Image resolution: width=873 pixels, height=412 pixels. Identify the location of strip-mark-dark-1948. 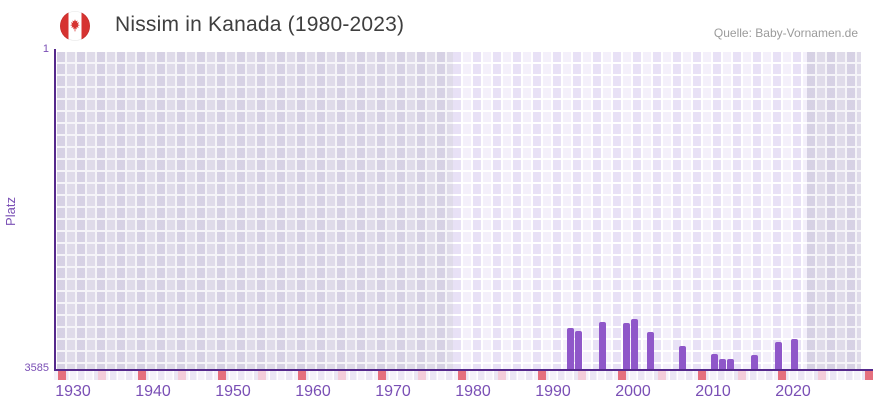
(222, 375).